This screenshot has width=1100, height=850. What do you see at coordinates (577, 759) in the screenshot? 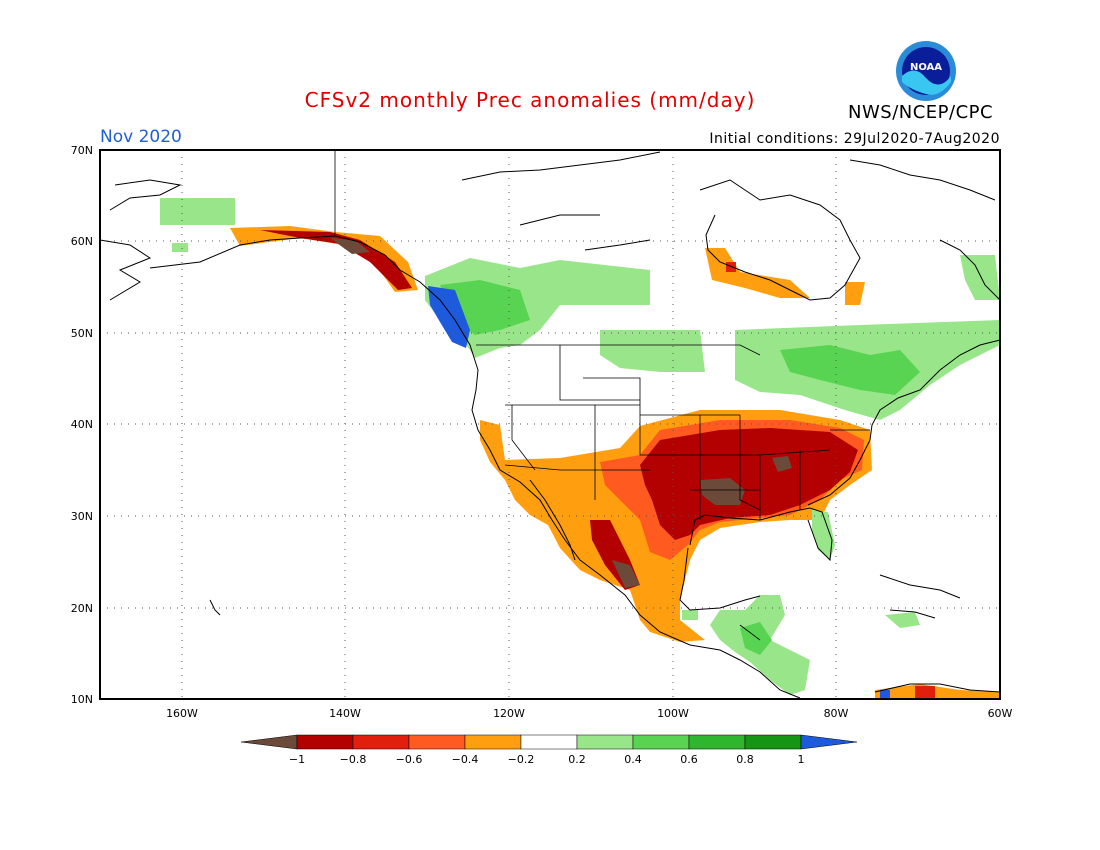
I see `colorbar-label: 0.2` at bounding box center [577, 759].